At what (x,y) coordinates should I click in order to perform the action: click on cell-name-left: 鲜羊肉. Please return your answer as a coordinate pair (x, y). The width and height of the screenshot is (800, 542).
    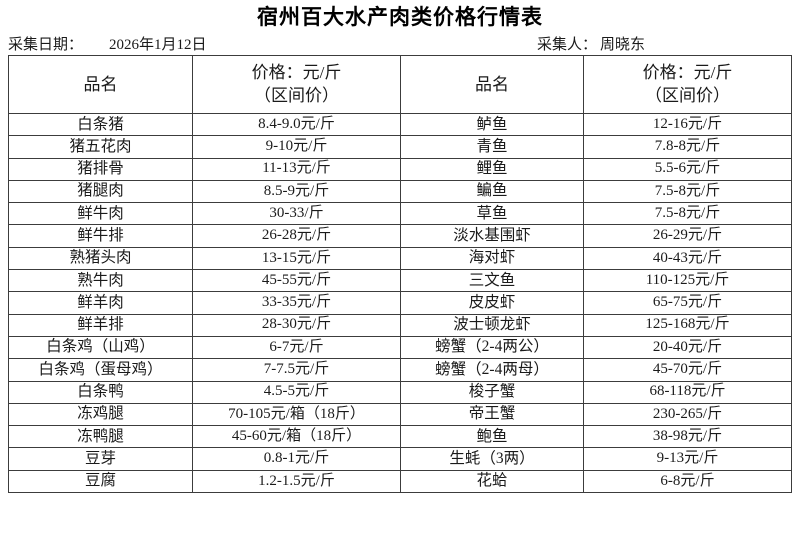
    Looking at the image, I should click on (100, 303).